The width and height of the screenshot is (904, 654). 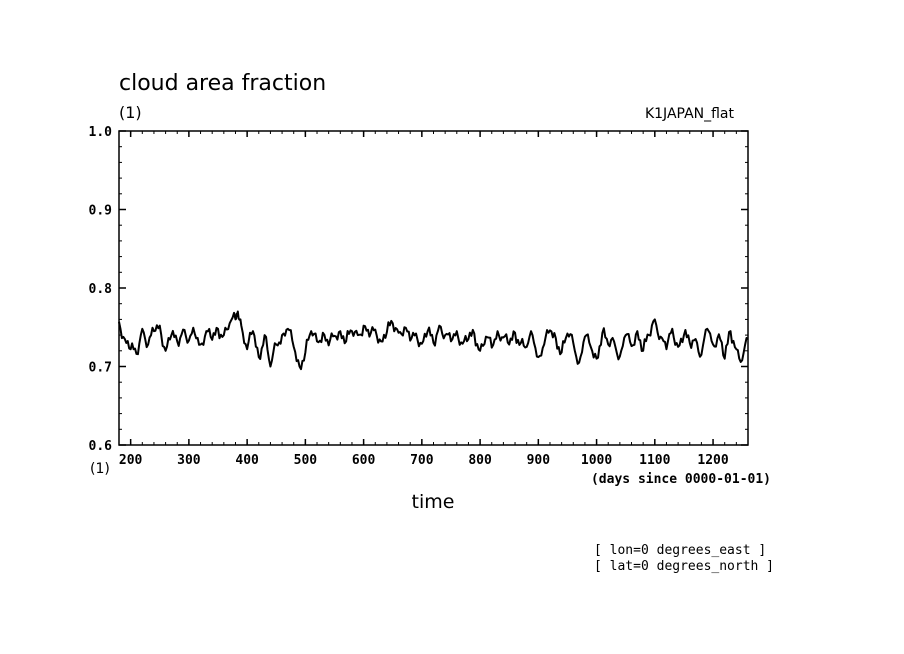 What do you see at coordinates (101, 132) in the screenshot?
I see `y-tick-label: 1.0` at bounding box center [101, 132].